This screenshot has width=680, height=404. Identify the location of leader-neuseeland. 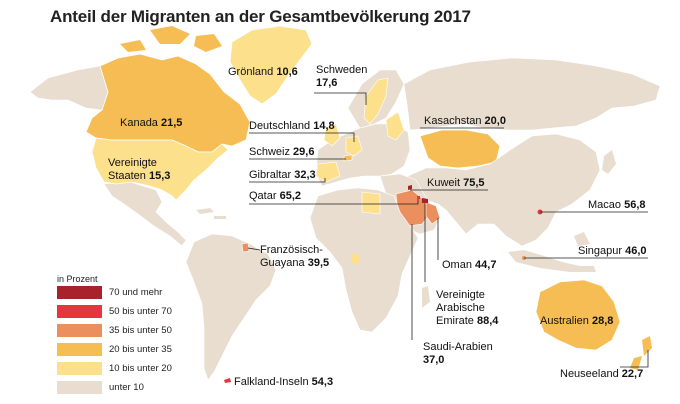
(634, 359).